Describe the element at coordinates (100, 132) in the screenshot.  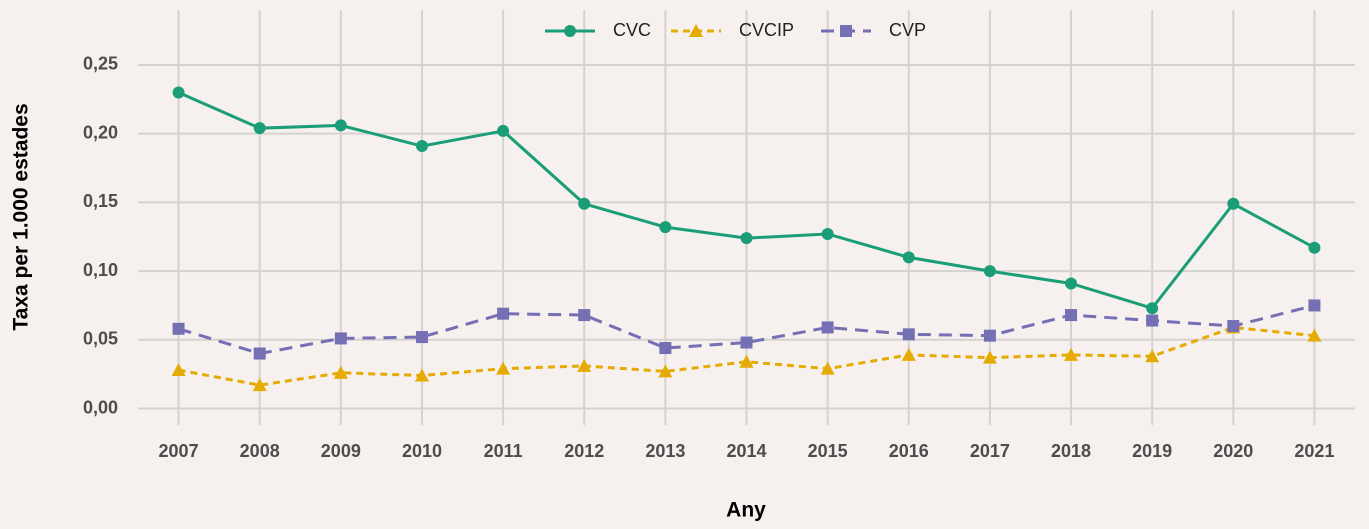
I see `y-tick-label: 0,20` at that location.